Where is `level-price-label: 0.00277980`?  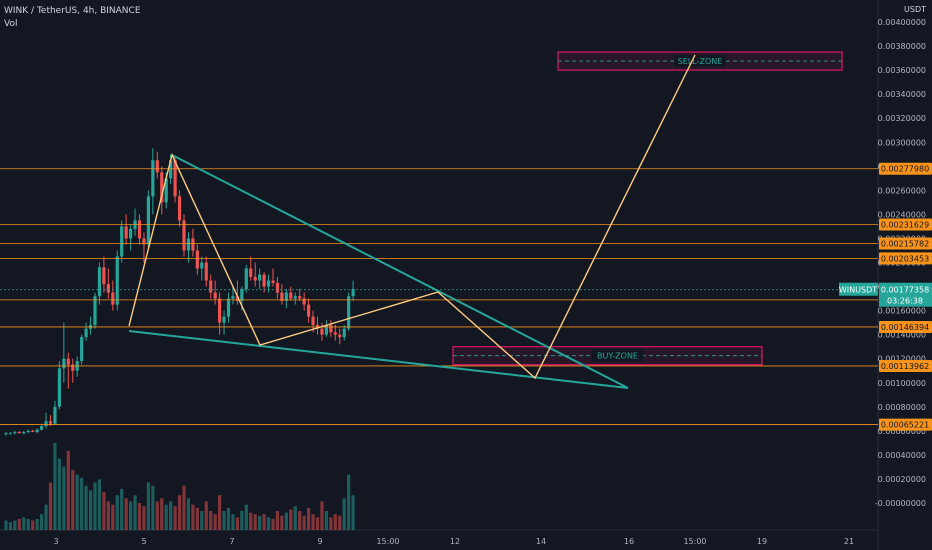
level-price-label: 0.00277980 is located at coordinates (905, 169).